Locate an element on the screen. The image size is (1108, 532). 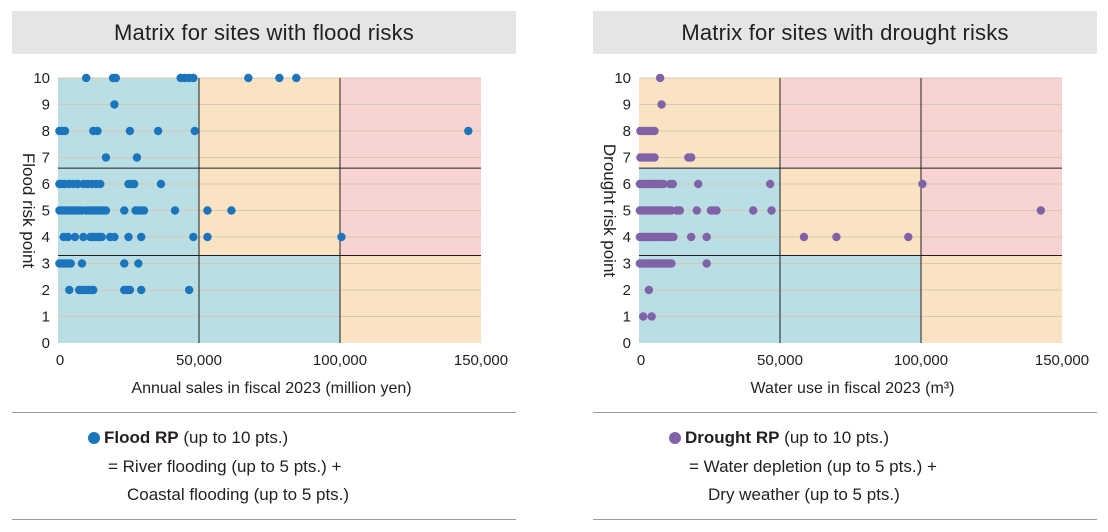
flood-x-tick-label: 0 is located at coordinates (60, 360).